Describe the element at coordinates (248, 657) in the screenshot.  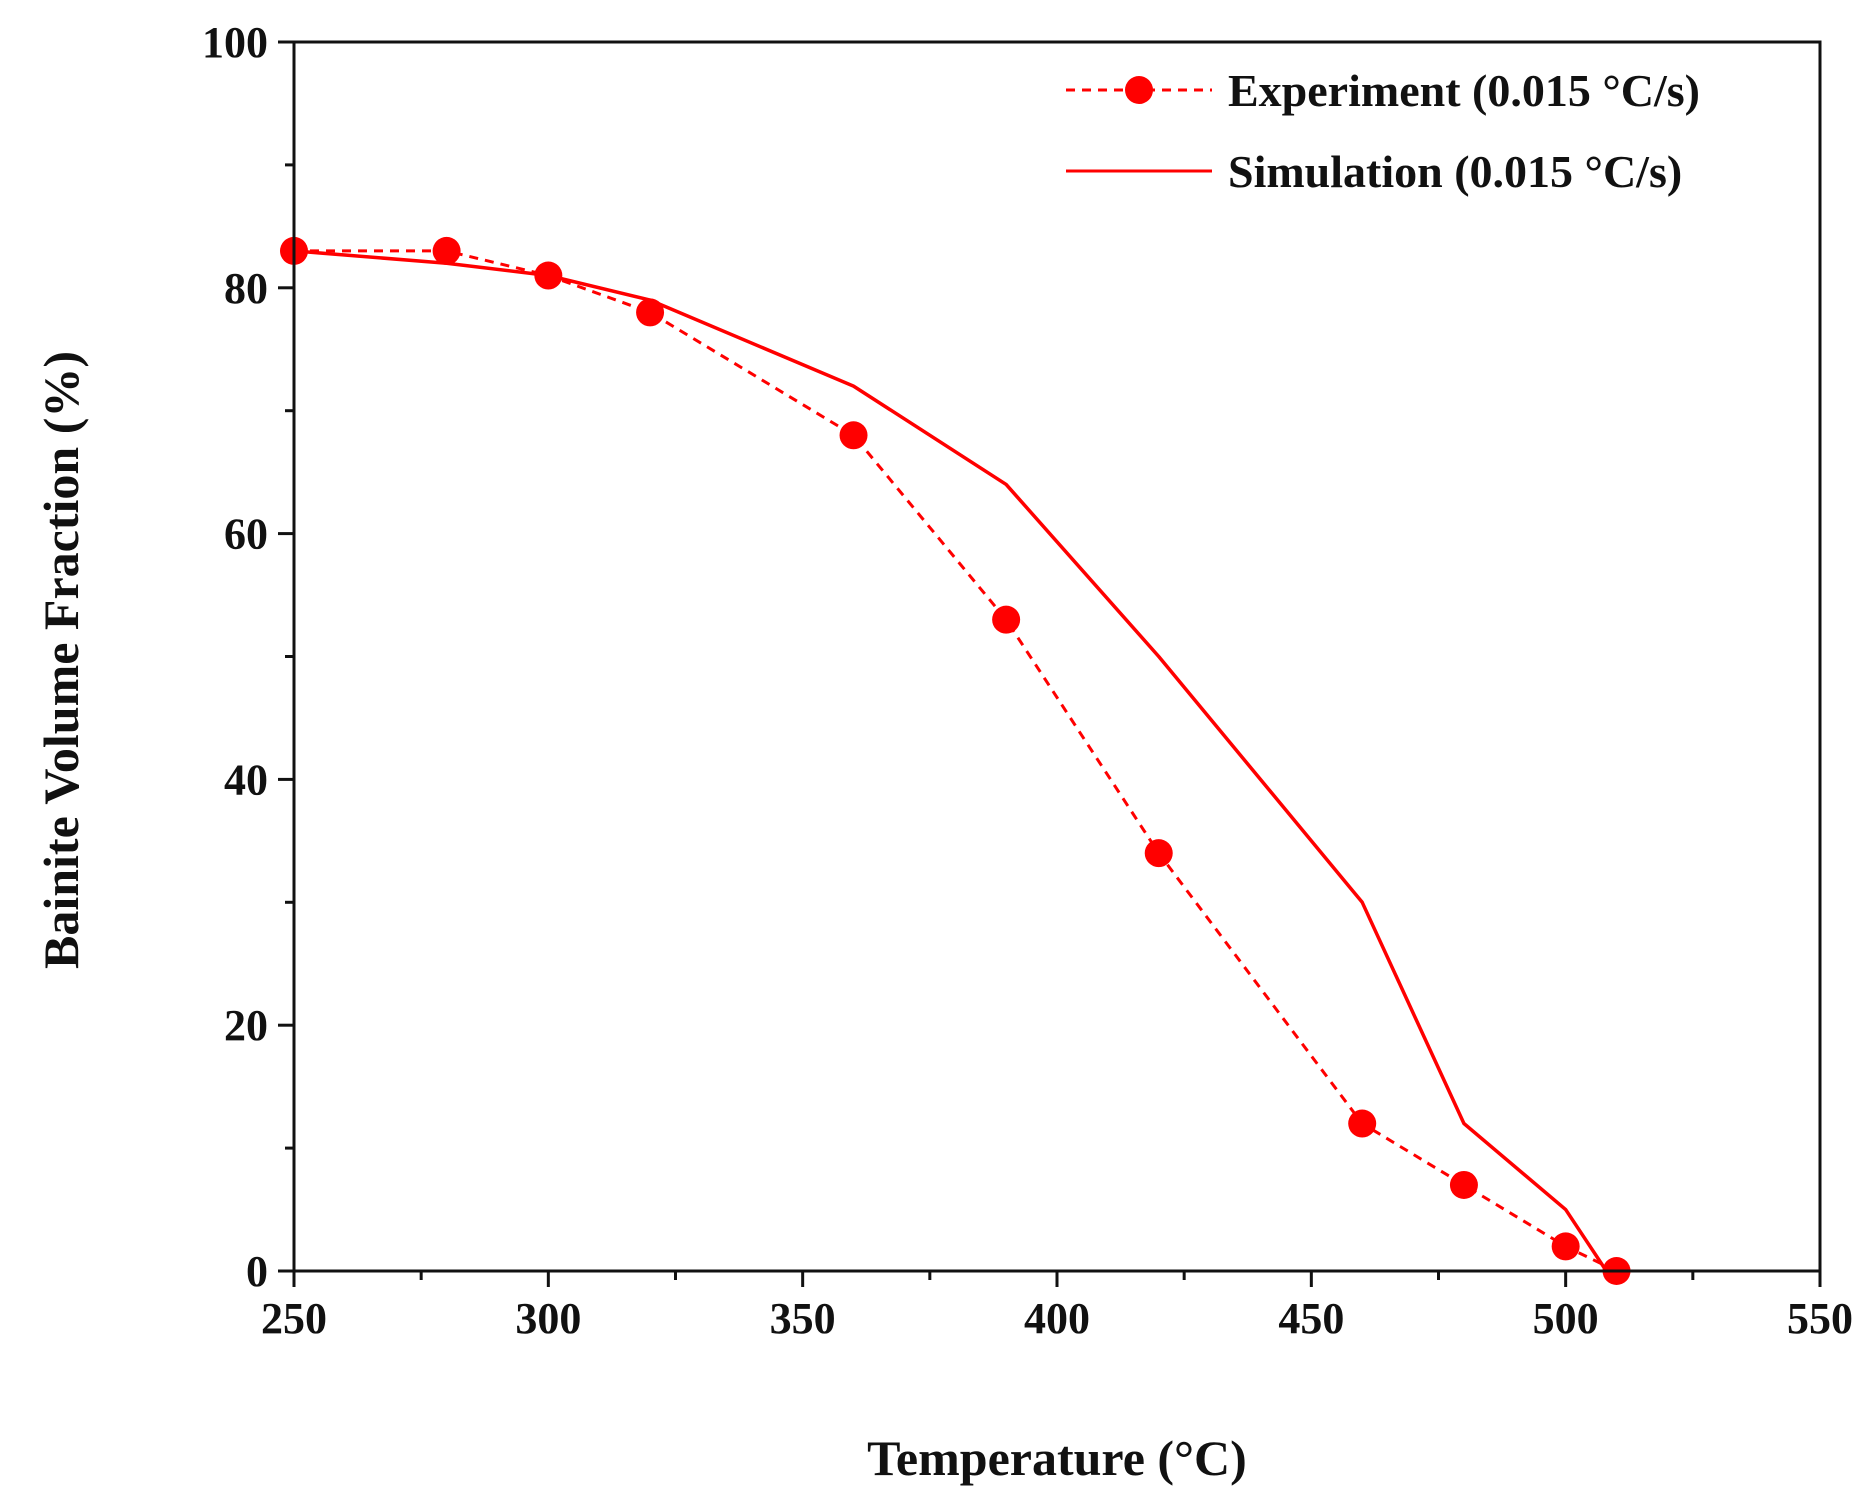
I see `y-axis-ticks: 0 20 40 60 80 100` at that location.